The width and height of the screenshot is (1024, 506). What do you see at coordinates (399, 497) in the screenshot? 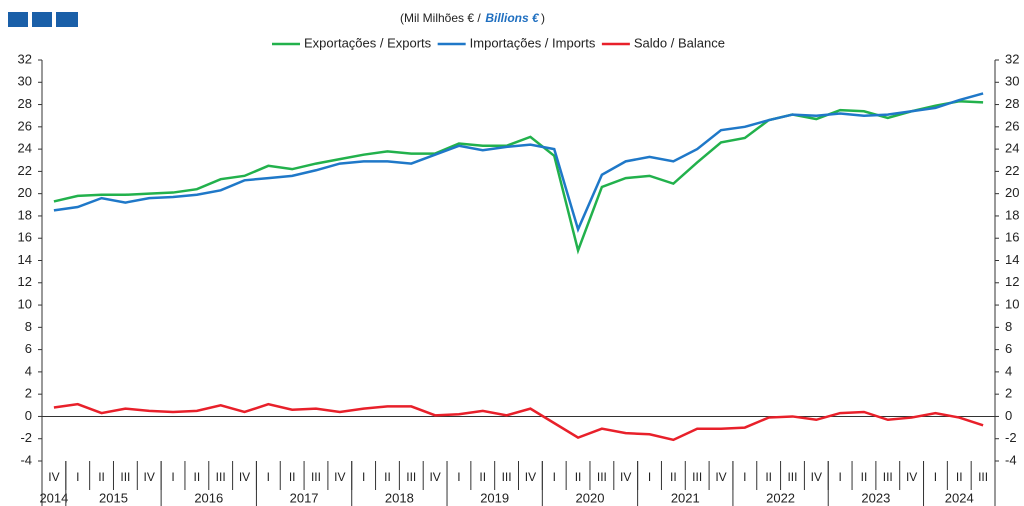
I see `year-label: 2018` at bounding box center [399, 497].